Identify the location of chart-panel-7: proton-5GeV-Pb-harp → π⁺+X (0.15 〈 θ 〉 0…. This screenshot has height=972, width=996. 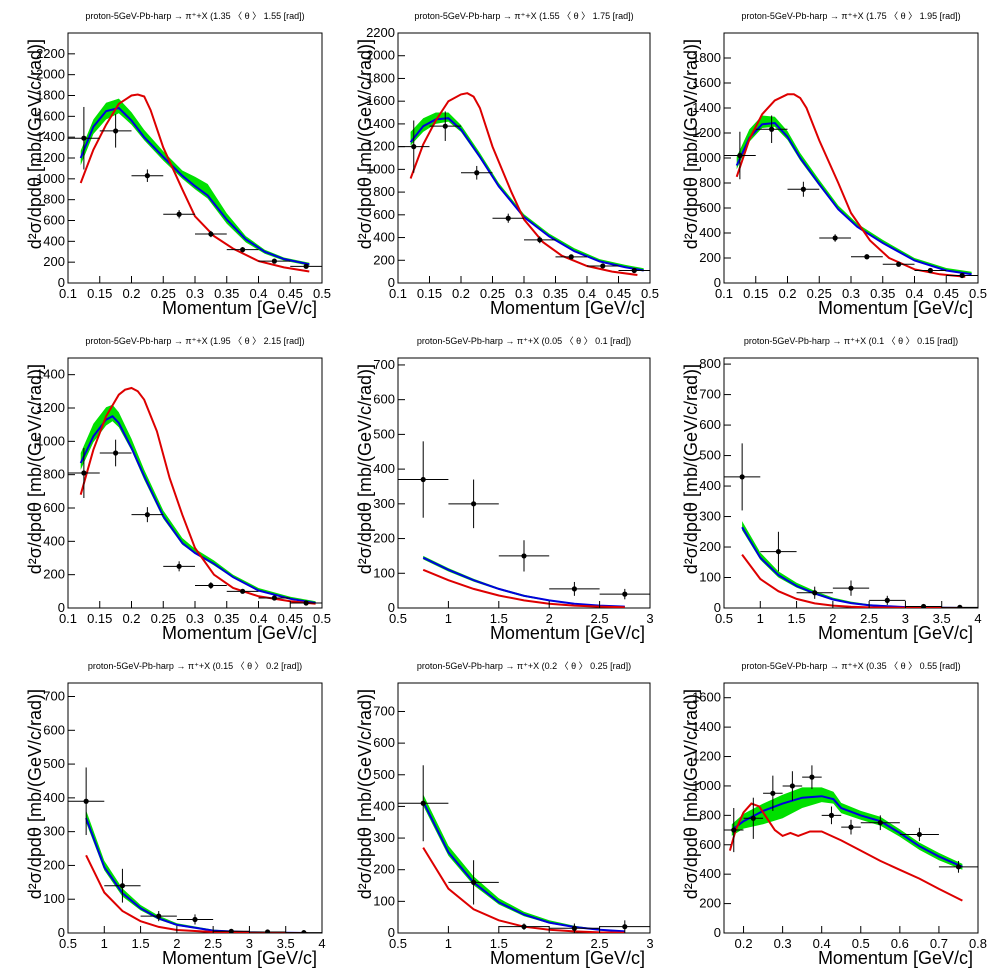
(175, 814).